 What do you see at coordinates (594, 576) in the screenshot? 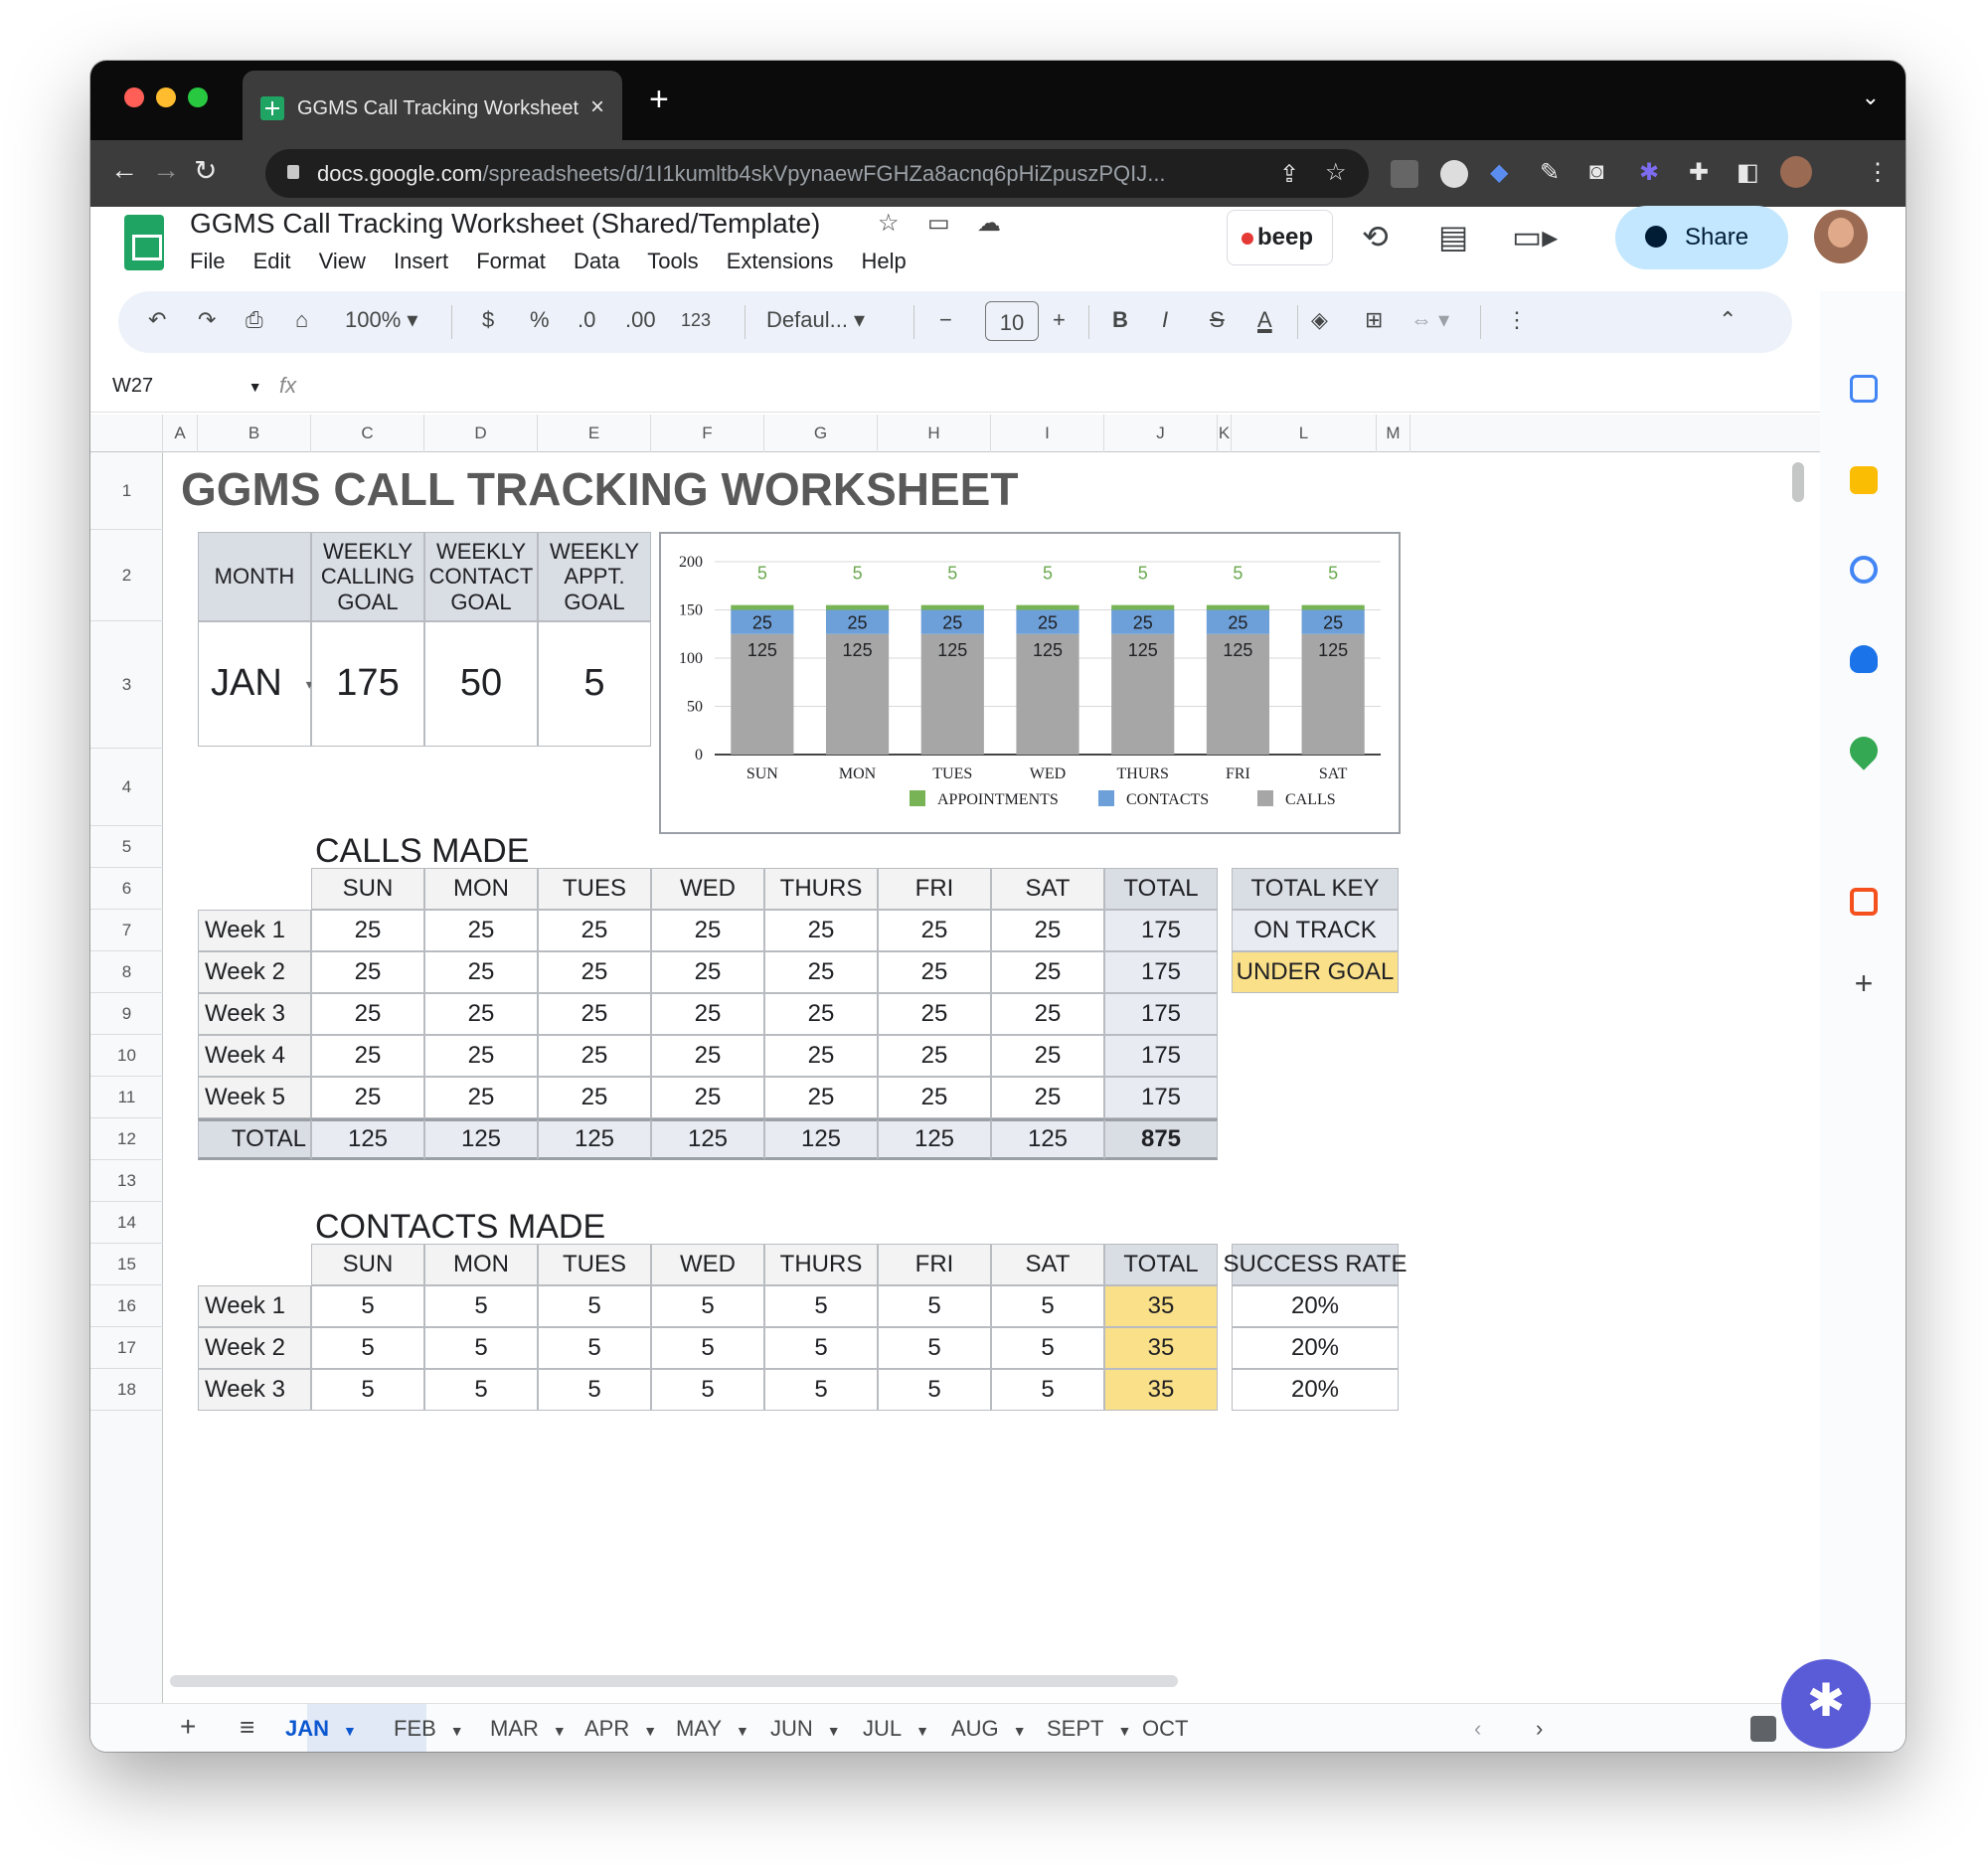
I see `goals-header-appt: WEEKLY APPT. GOAL` at bounding box center [594, 576].